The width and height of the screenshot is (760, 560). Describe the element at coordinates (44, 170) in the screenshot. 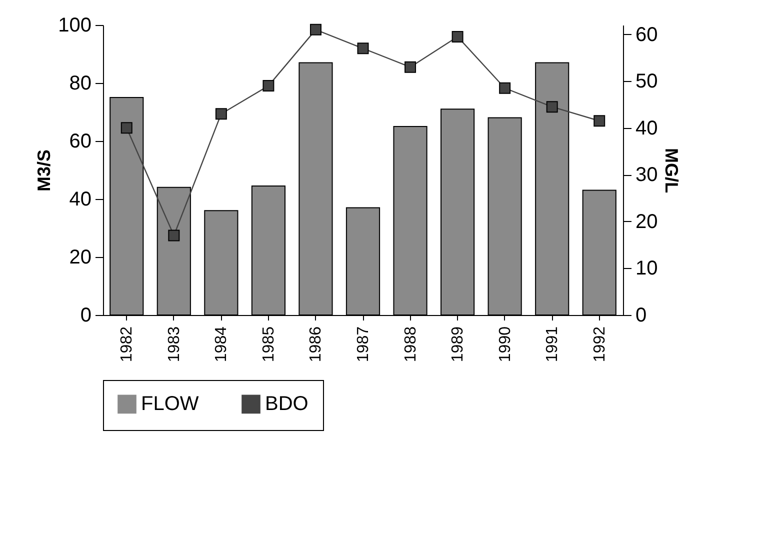

I see `y-axis-title: M3/S` at that location.